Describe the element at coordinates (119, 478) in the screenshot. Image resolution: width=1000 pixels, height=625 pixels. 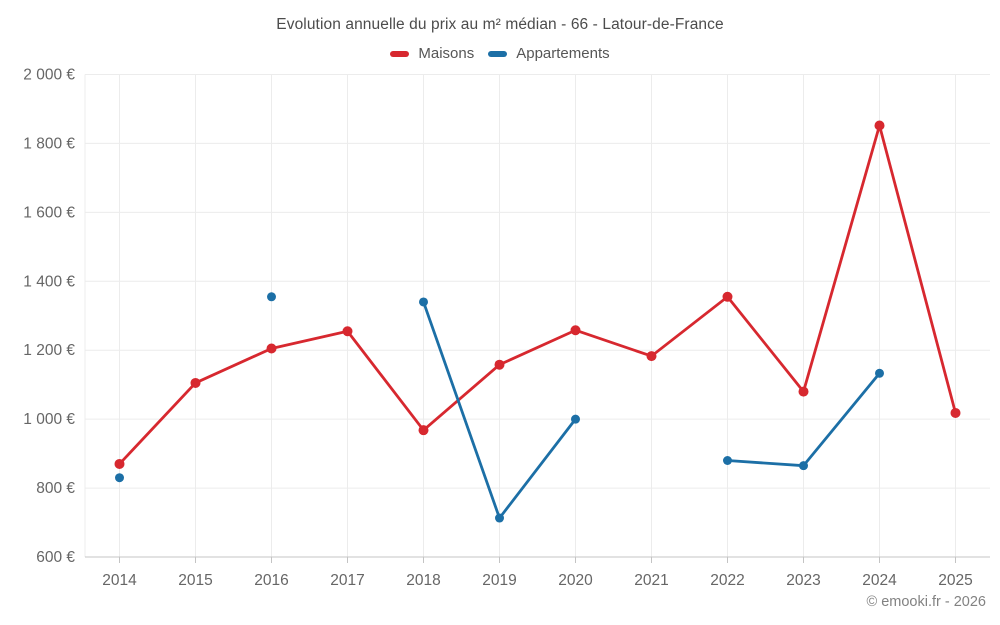
I see `data-point-appartements-2014` at that location.